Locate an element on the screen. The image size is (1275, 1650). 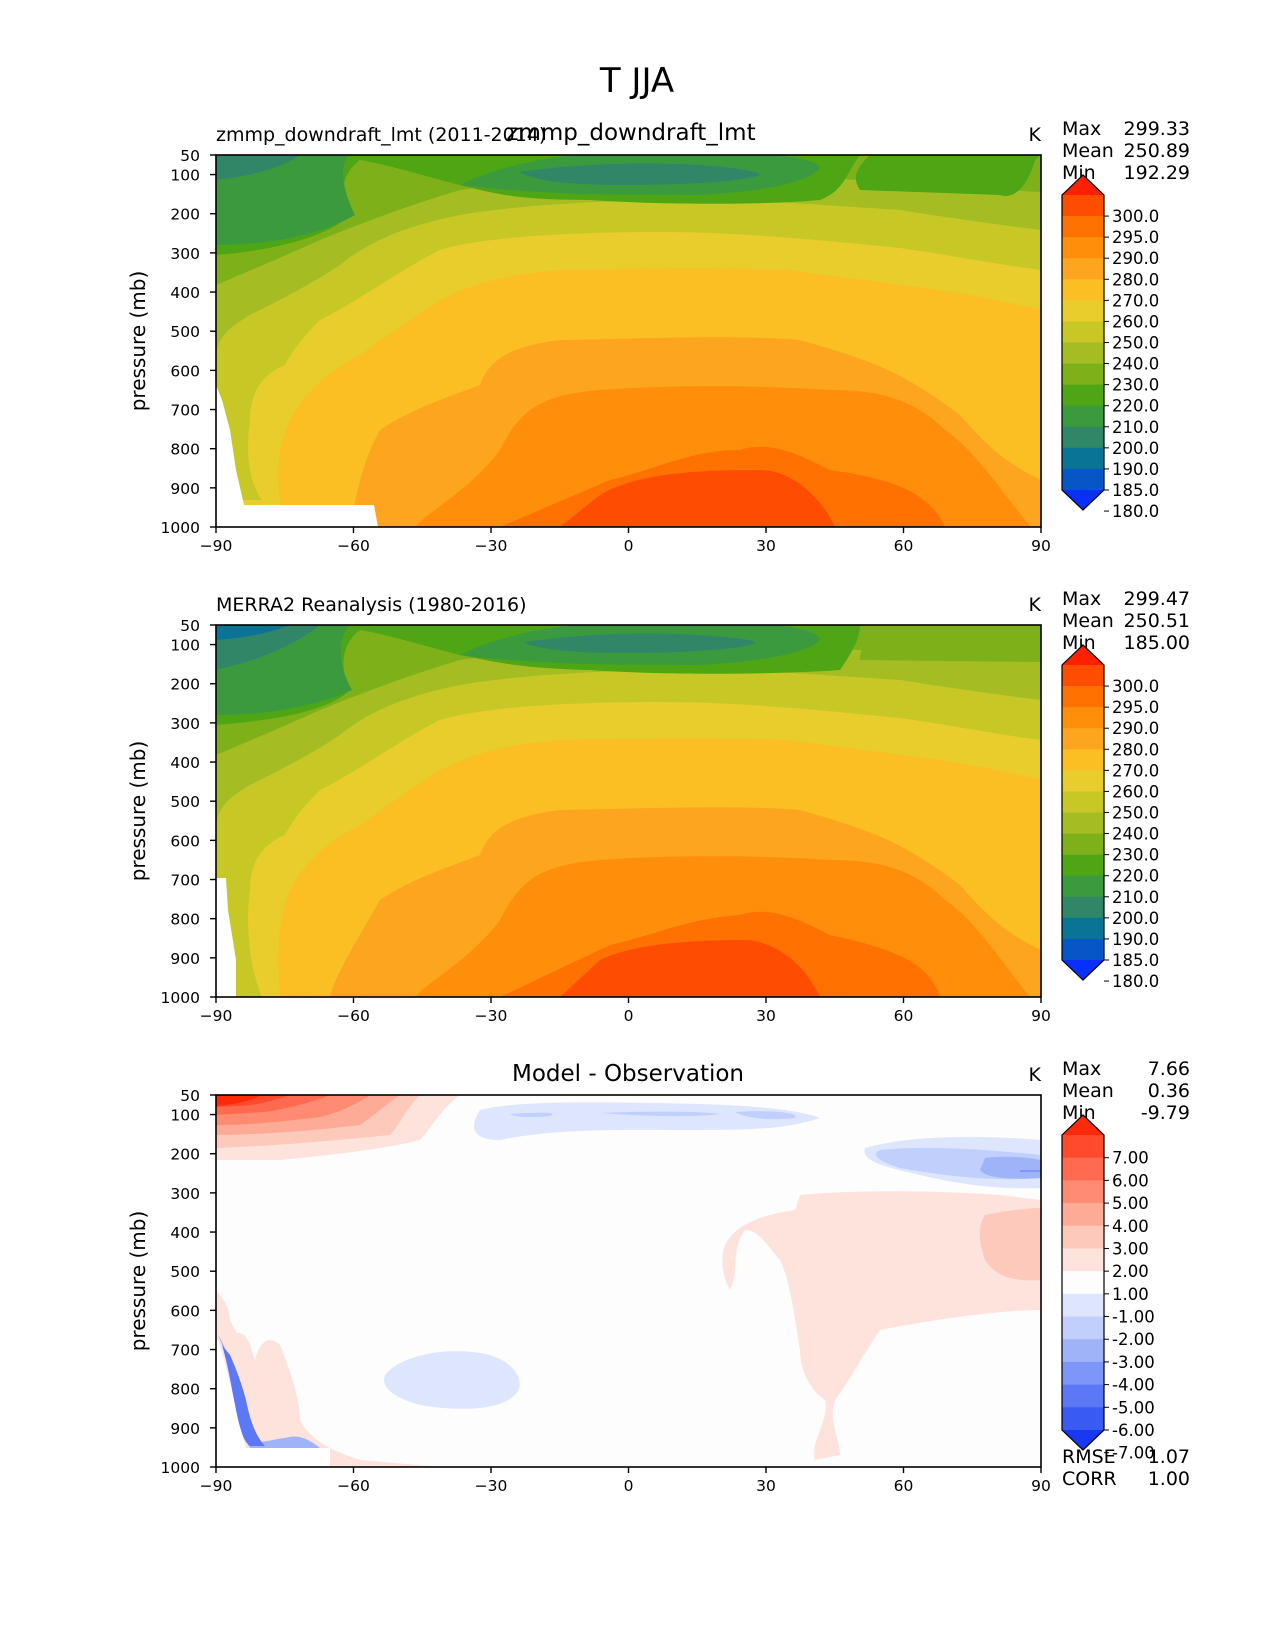
difference-colorbar-label: 6.00 is located at coordinates (1130, 1180).